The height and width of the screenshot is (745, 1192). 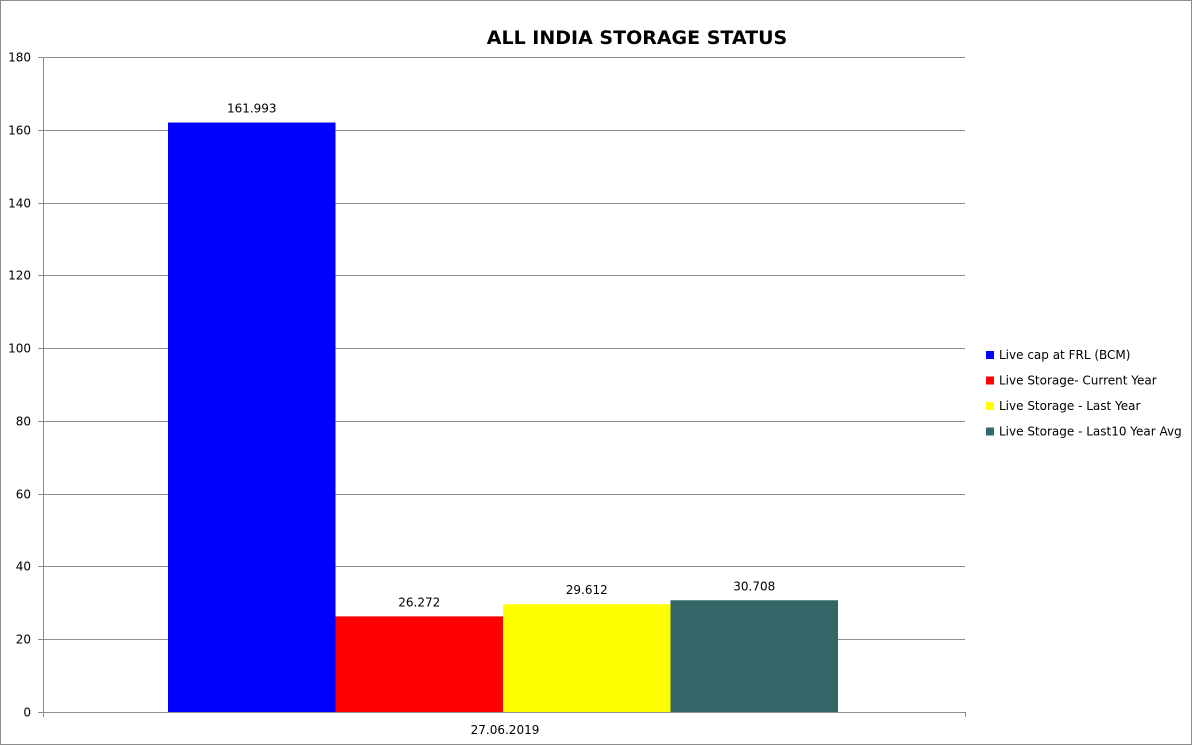 I want to click on y-tick-label: 120, so click(x=19, y=276).